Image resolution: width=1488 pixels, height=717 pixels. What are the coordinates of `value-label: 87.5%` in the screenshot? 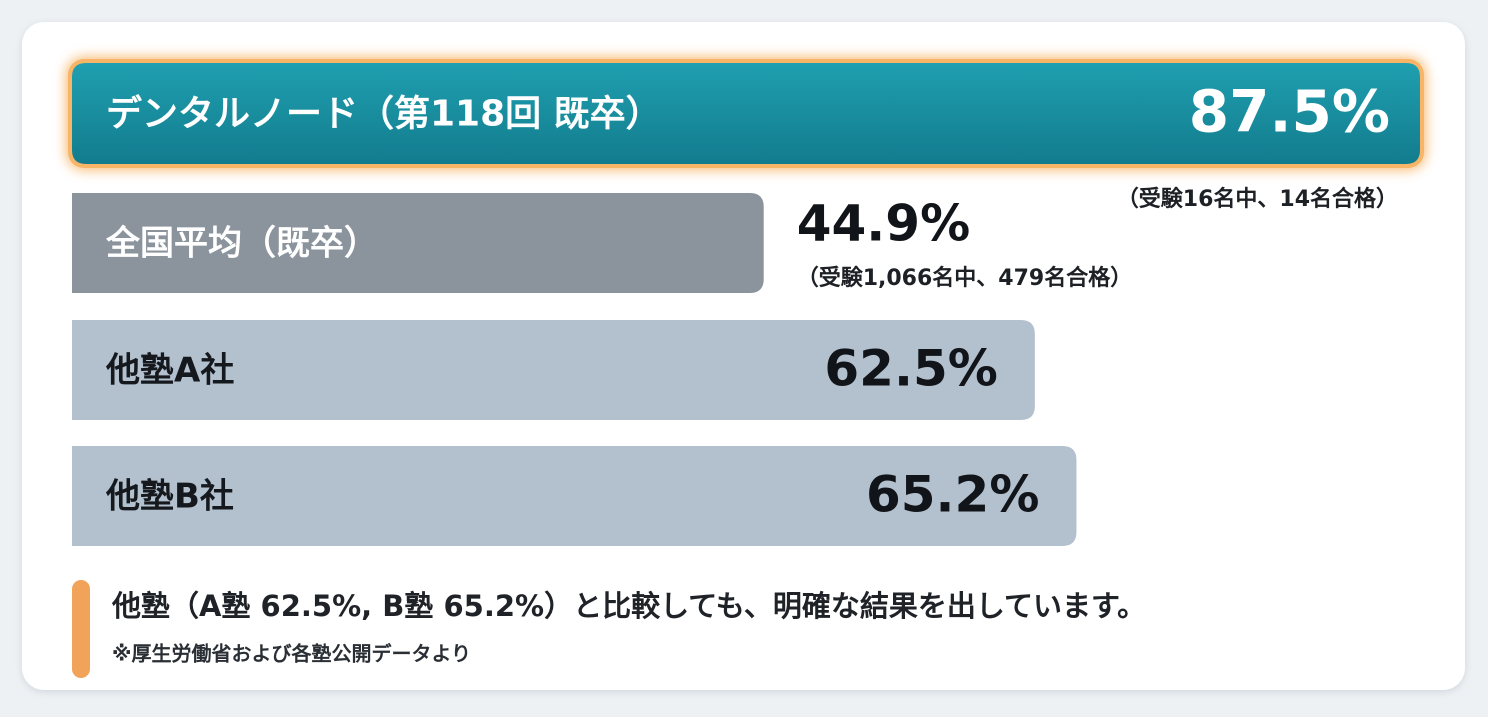 It's located at (1289, 112).